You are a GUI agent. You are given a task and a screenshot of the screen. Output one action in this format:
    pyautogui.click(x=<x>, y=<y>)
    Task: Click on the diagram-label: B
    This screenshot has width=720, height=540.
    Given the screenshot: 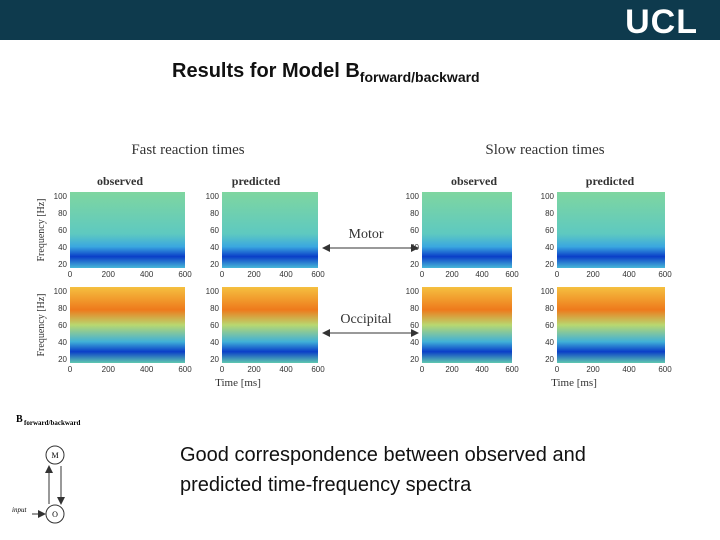 What is the action you would take?
    pyautogui.click(x=19, y=419)
    